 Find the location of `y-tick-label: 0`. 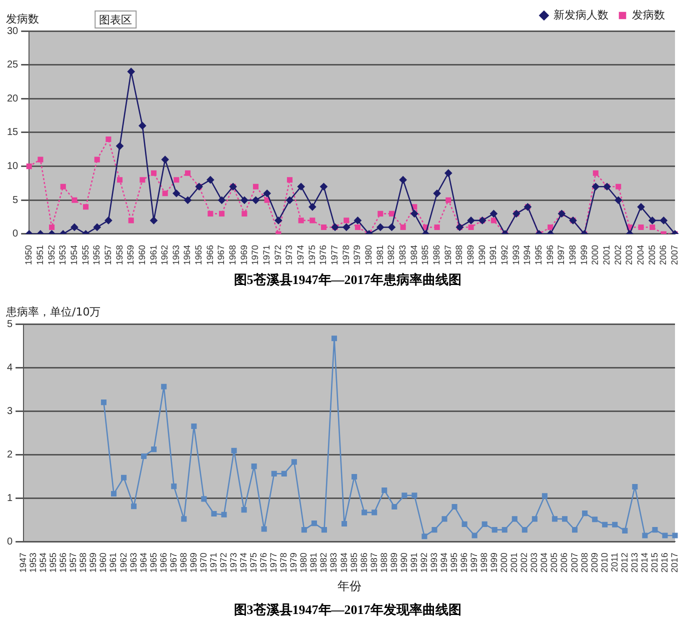

y-tick-label: 0 is located at coordinates (10, 542).